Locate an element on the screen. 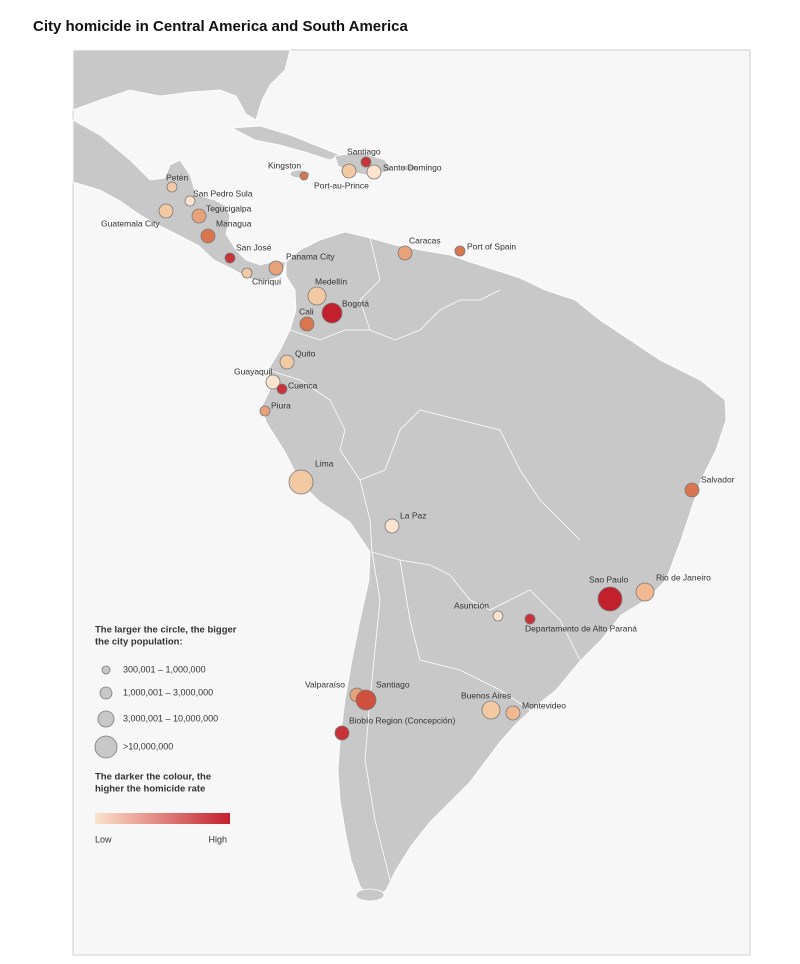 The width and height of the screenshot is (800, 964). city-label: Quito is located at coordinates (305, 353).